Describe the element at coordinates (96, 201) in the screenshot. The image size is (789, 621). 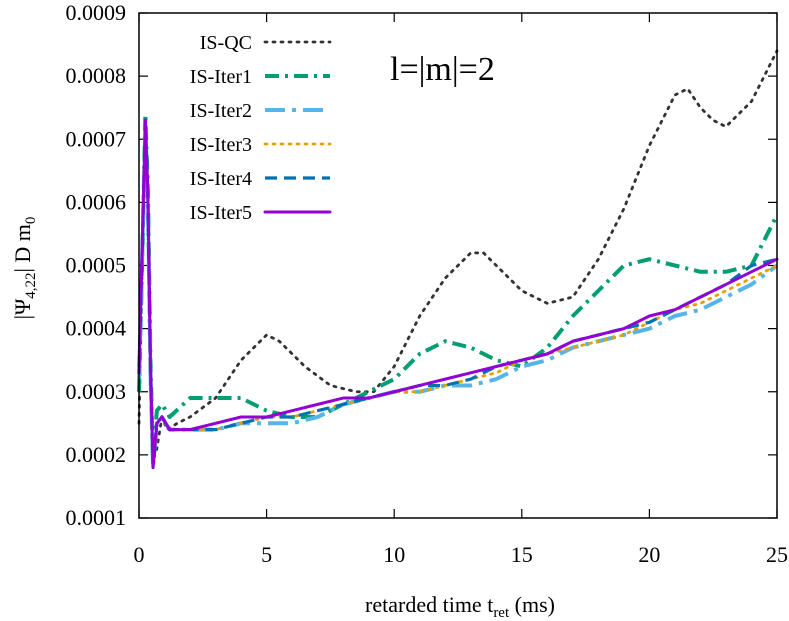
I see `y-tick-label: 0.0006` at that location.